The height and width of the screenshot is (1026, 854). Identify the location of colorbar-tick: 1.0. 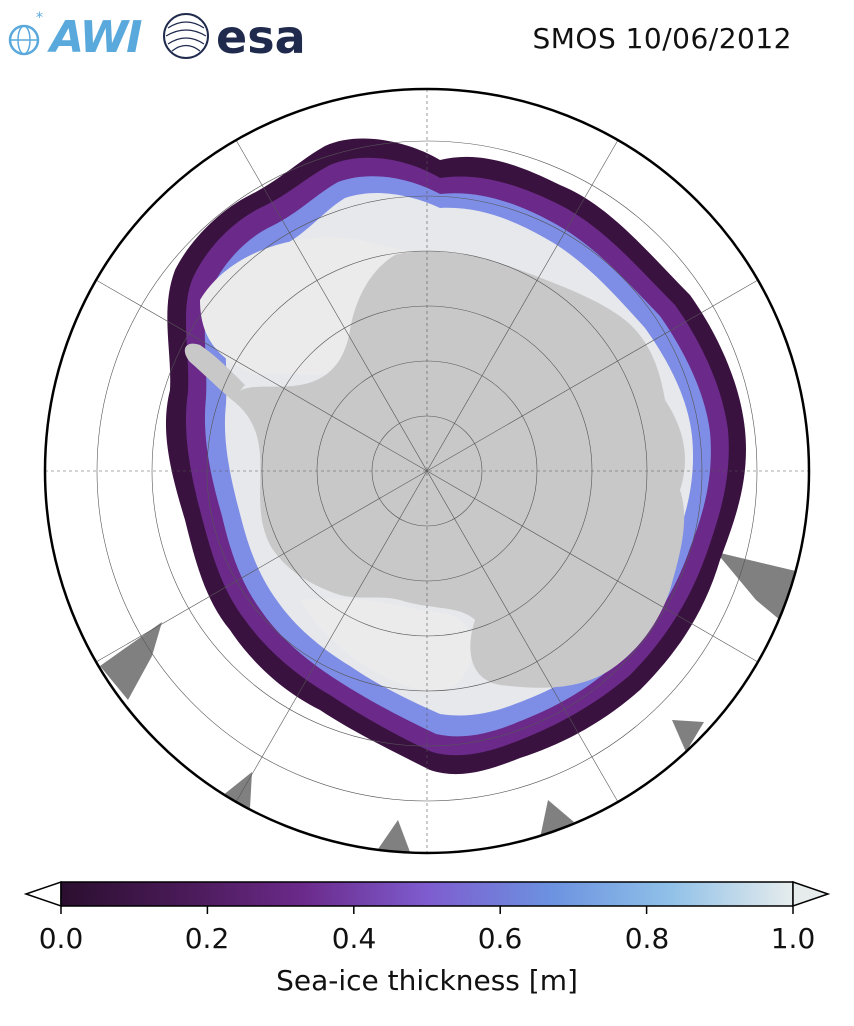
(793, 938).